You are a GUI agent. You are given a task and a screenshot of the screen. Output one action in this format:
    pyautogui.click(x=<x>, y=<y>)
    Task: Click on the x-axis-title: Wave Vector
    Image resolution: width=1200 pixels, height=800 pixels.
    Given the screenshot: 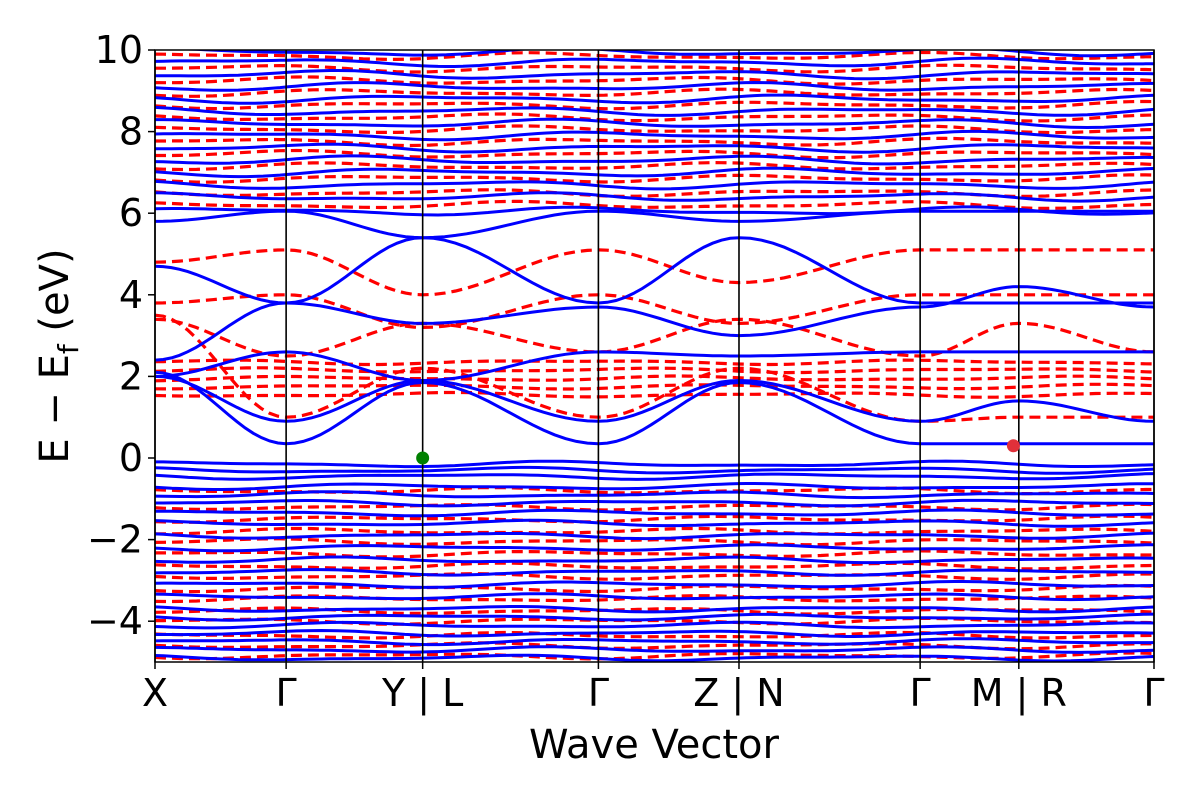 What is the action you would take?
    pyautogui.click(x=654, y=745)
    